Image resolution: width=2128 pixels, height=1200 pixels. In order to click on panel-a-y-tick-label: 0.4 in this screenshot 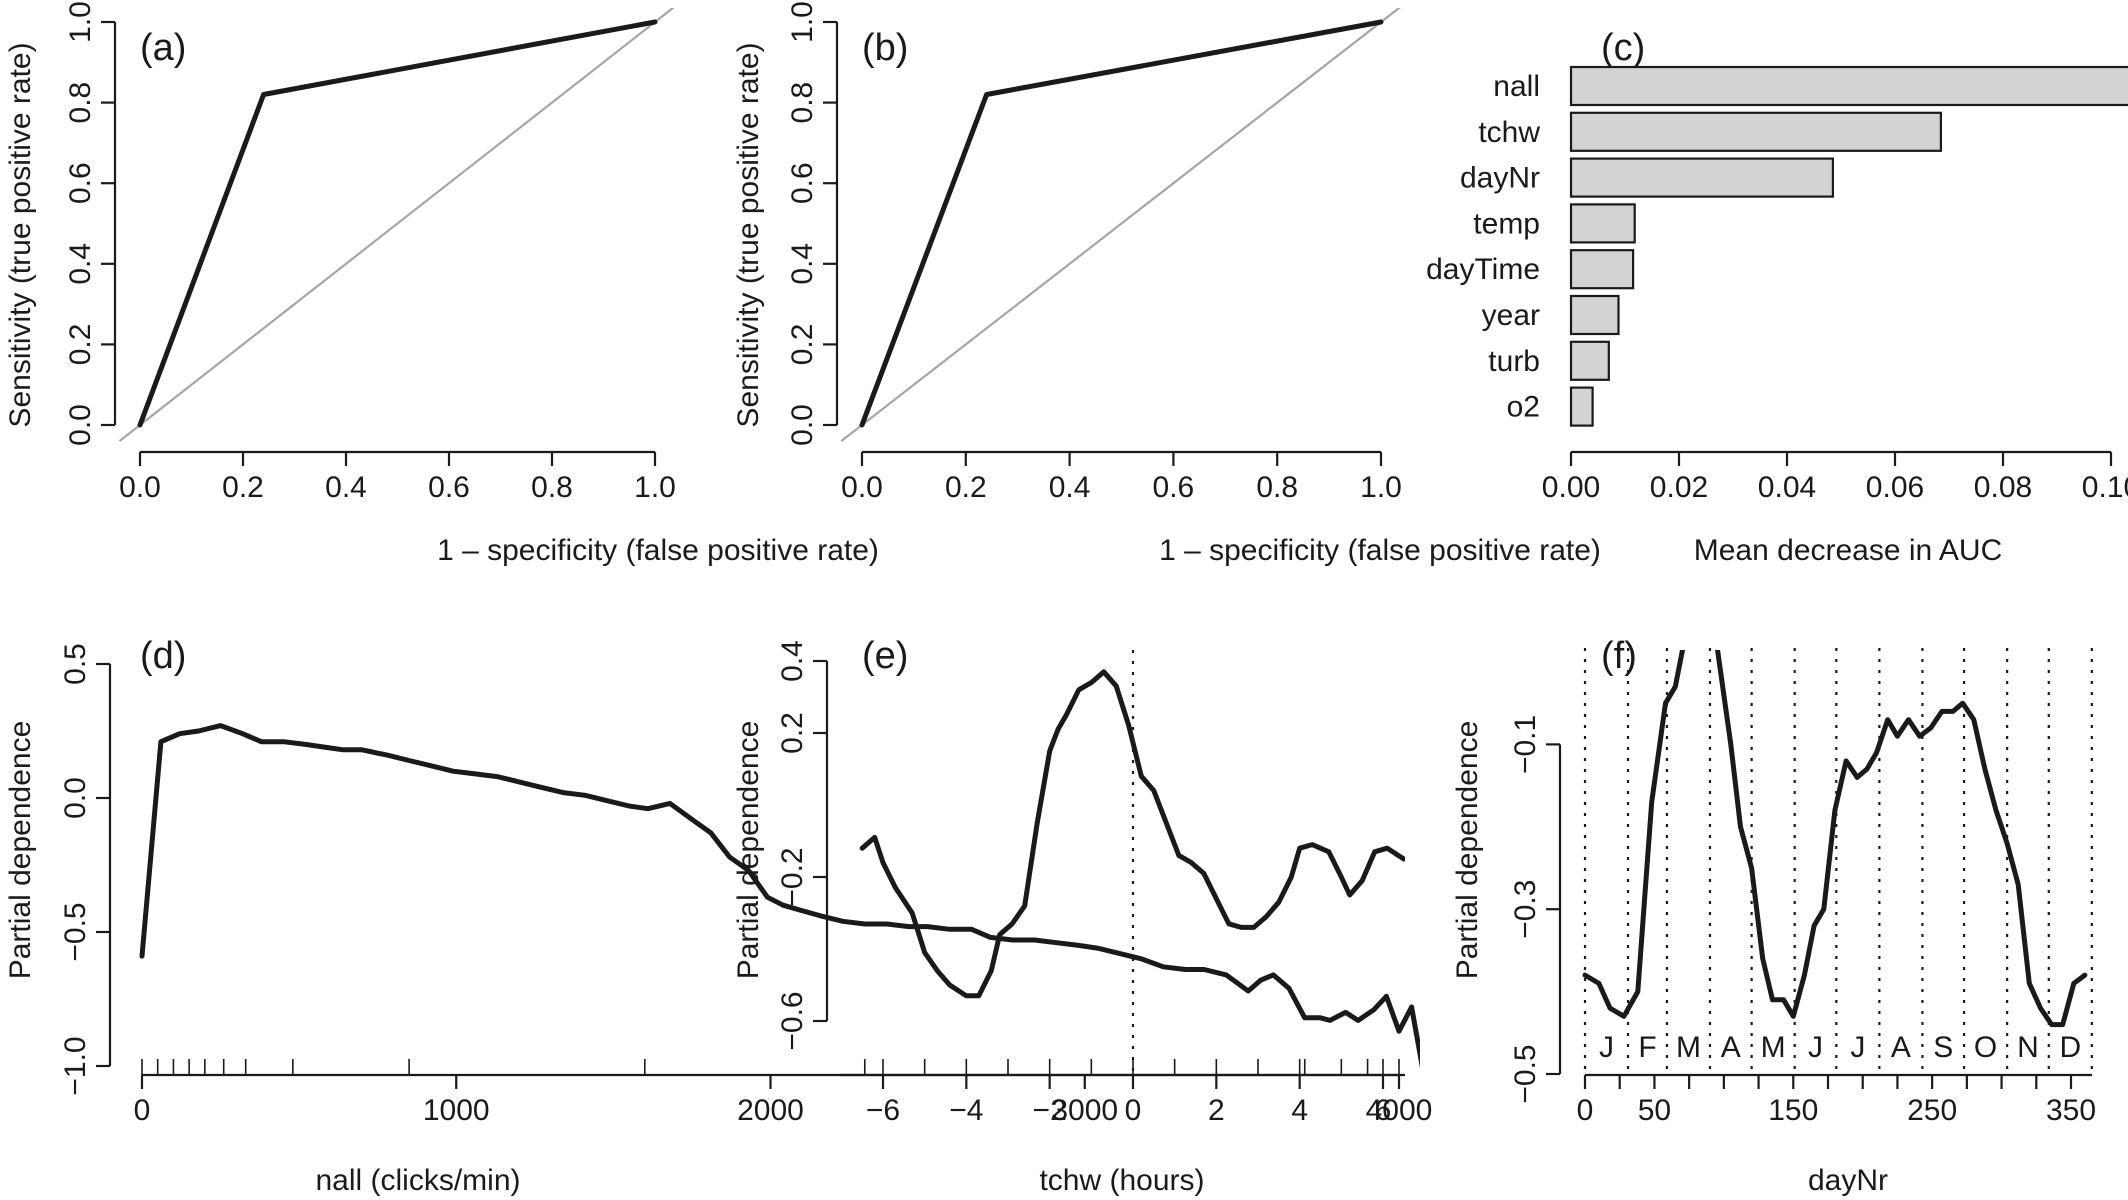, I will do `click(80, 264)`.